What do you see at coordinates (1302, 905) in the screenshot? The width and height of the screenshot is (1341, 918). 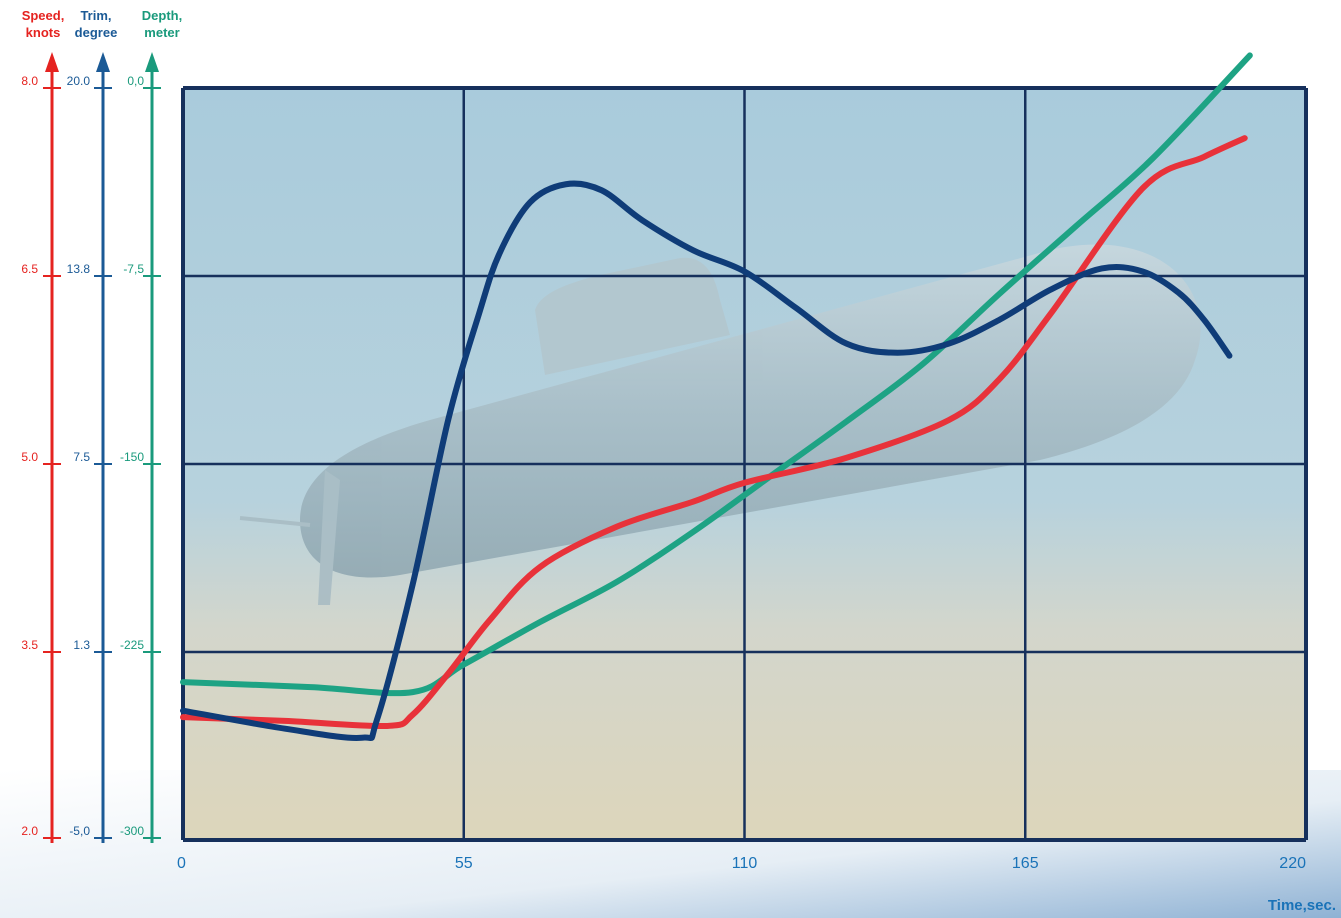 I see `x-axis-title: Time,sec.` at bounding box center [1302, 905].